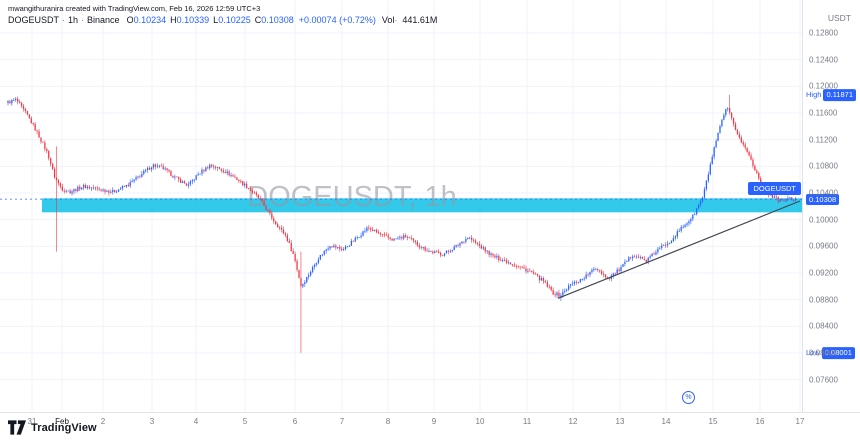  Describe the element at coordinates (713, 421) in the screenshot. I see `time-axis-label: 15` at that location.